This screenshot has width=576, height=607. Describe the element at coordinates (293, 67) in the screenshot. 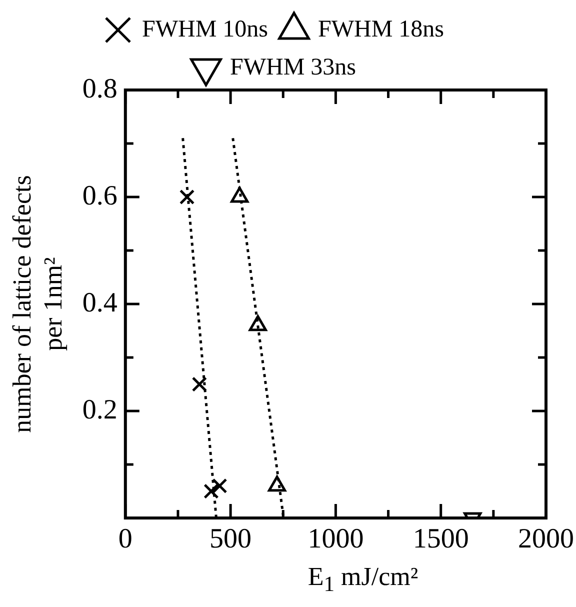

I see `legend-label: FWHM 33ns` at that location.